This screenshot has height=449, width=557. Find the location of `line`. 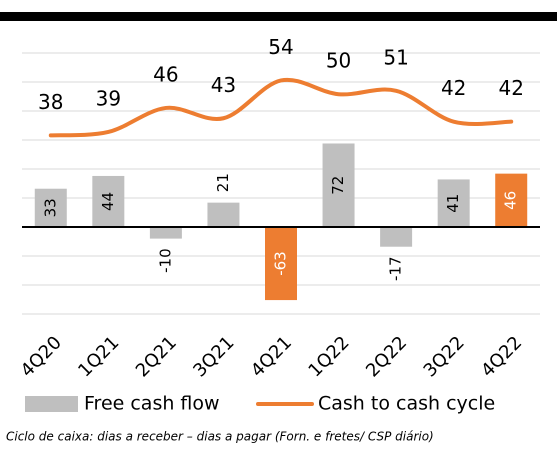

line is located at coordinates (281, 107).